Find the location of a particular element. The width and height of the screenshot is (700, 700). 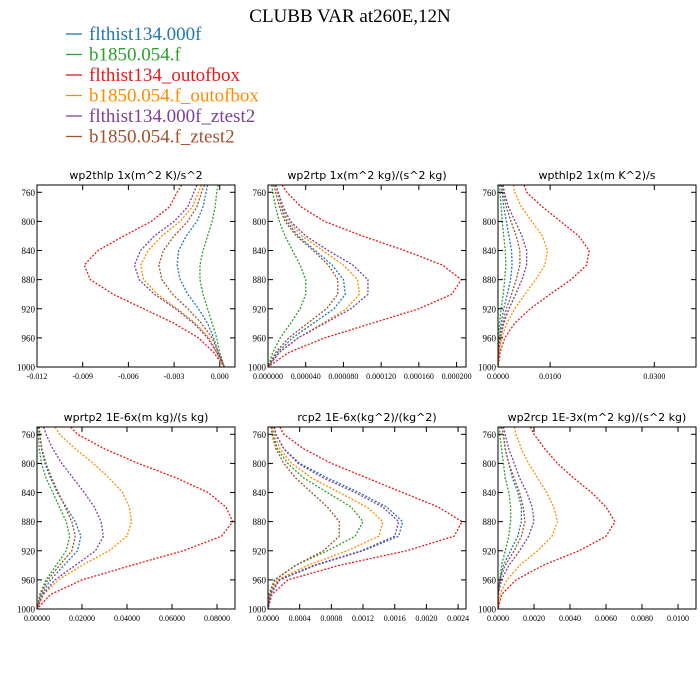

x-tick-label: 0.0080 is located at coordinates (642, 618).